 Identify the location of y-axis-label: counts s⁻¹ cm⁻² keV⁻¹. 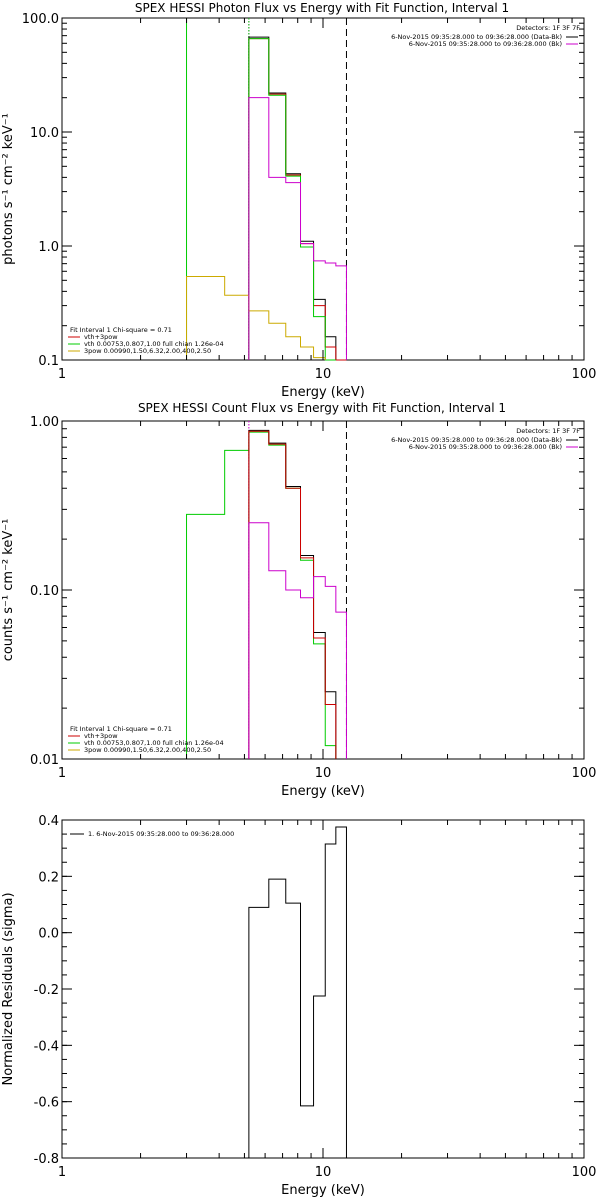
(8, 590).